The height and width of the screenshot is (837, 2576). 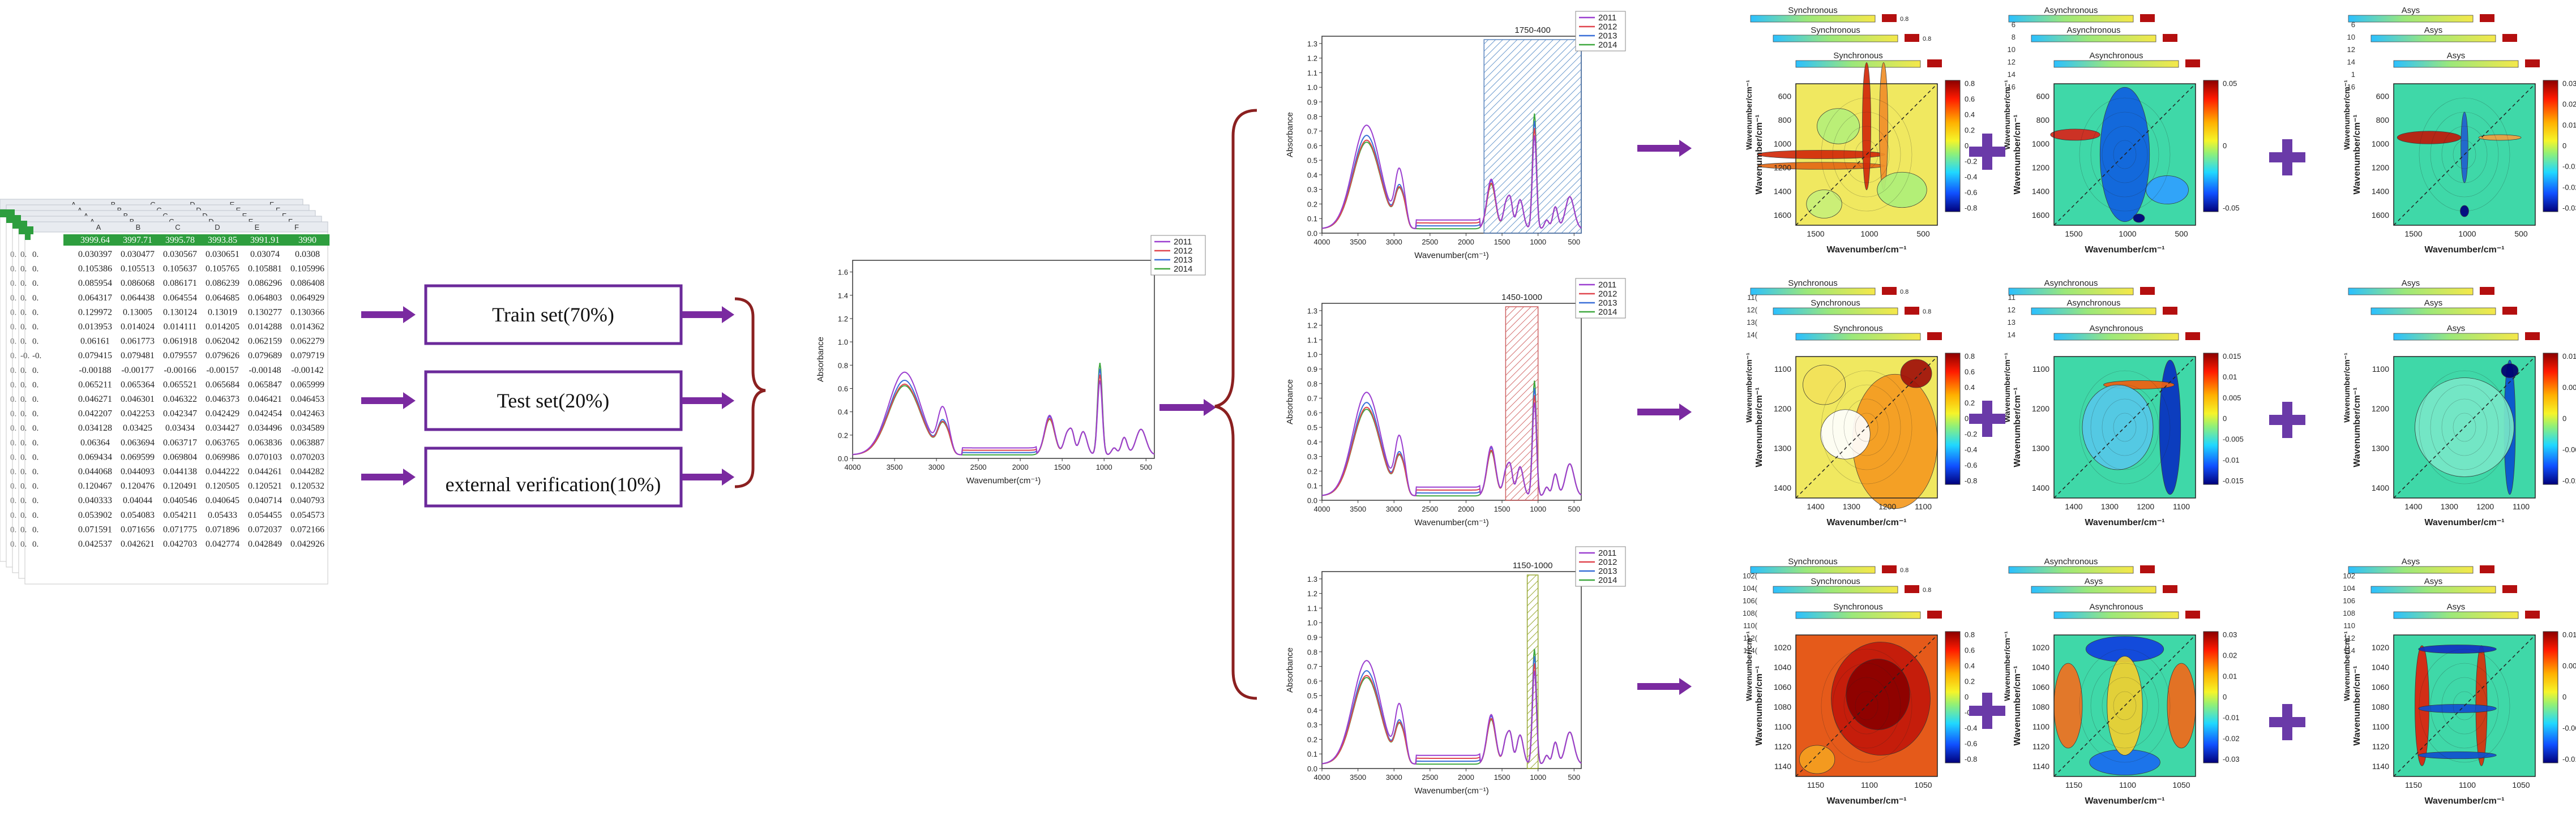 What do you see at coordinates (1312, 325) in the screenshot?
I see `y-tick-label: 1.2` at bounding box center [1312, 325].